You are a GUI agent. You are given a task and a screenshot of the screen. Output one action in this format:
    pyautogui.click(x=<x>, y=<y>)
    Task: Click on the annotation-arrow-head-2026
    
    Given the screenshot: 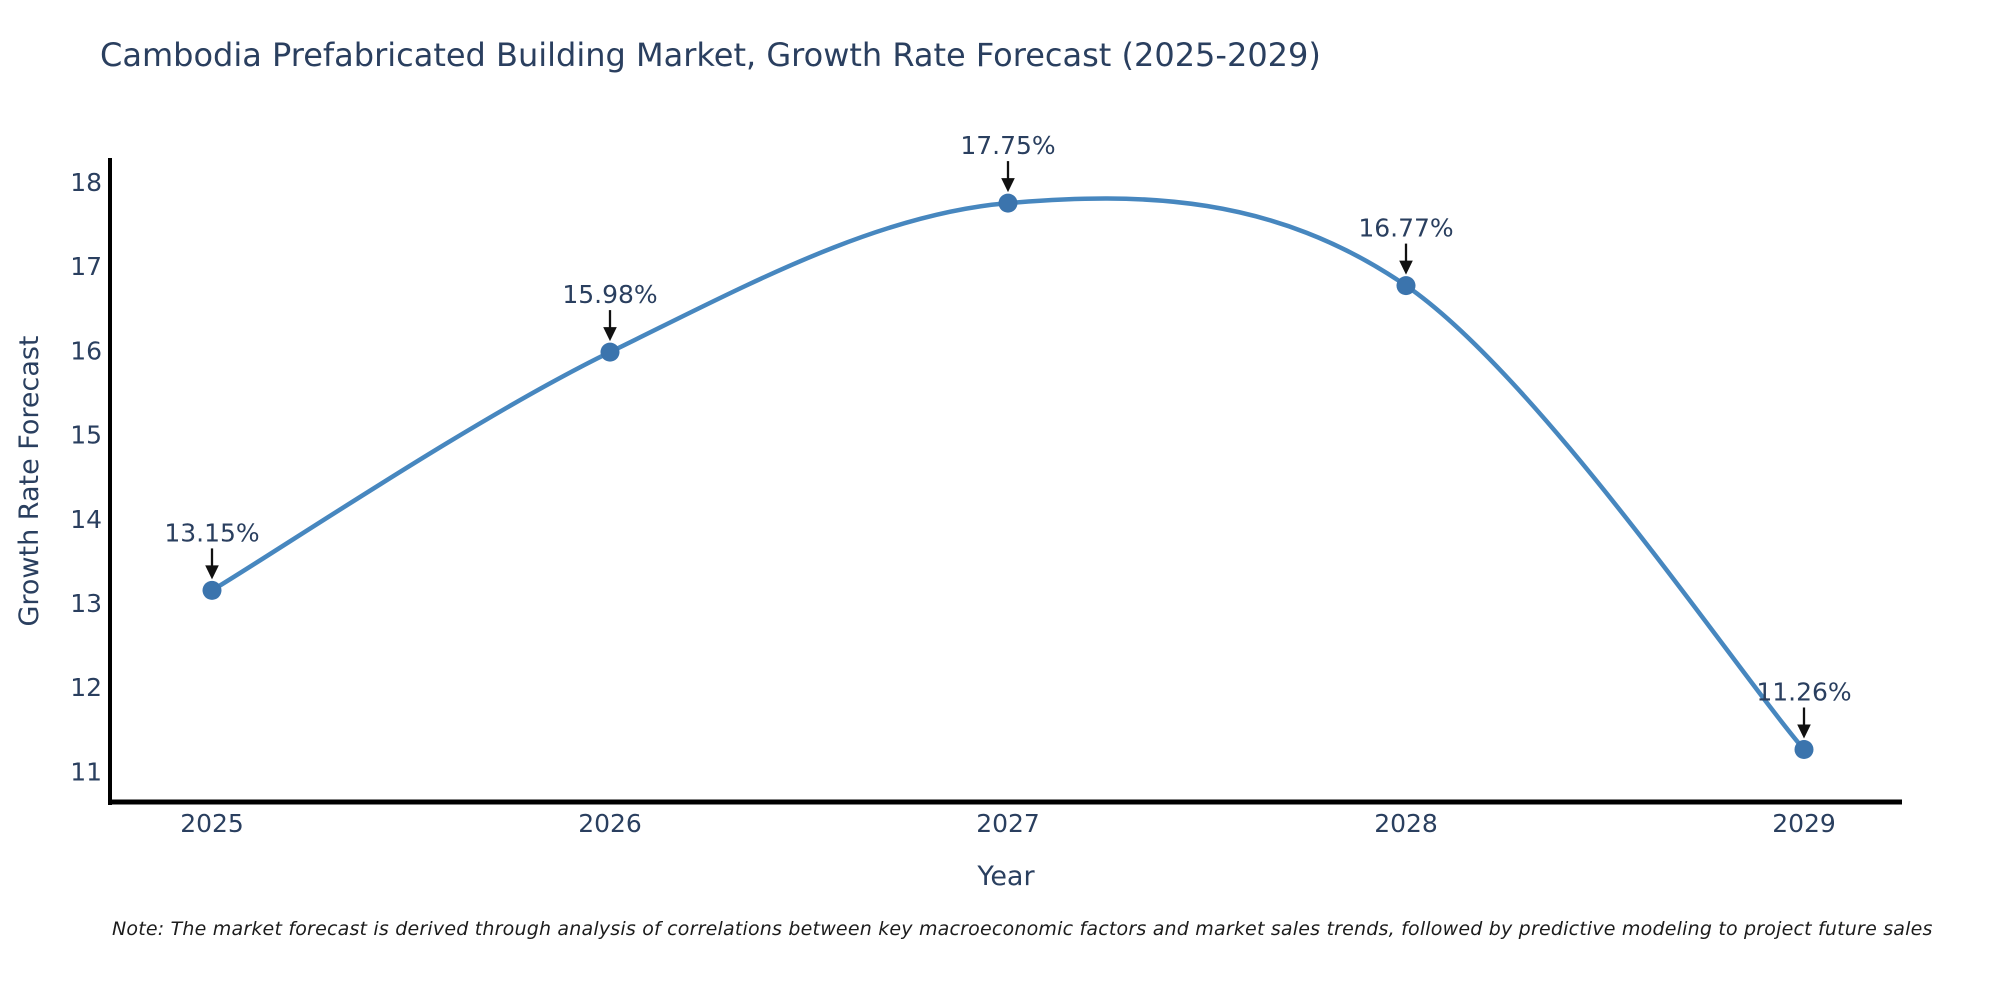 What is the action you would take?
    pyautogui.click(x=610, y=334)
    